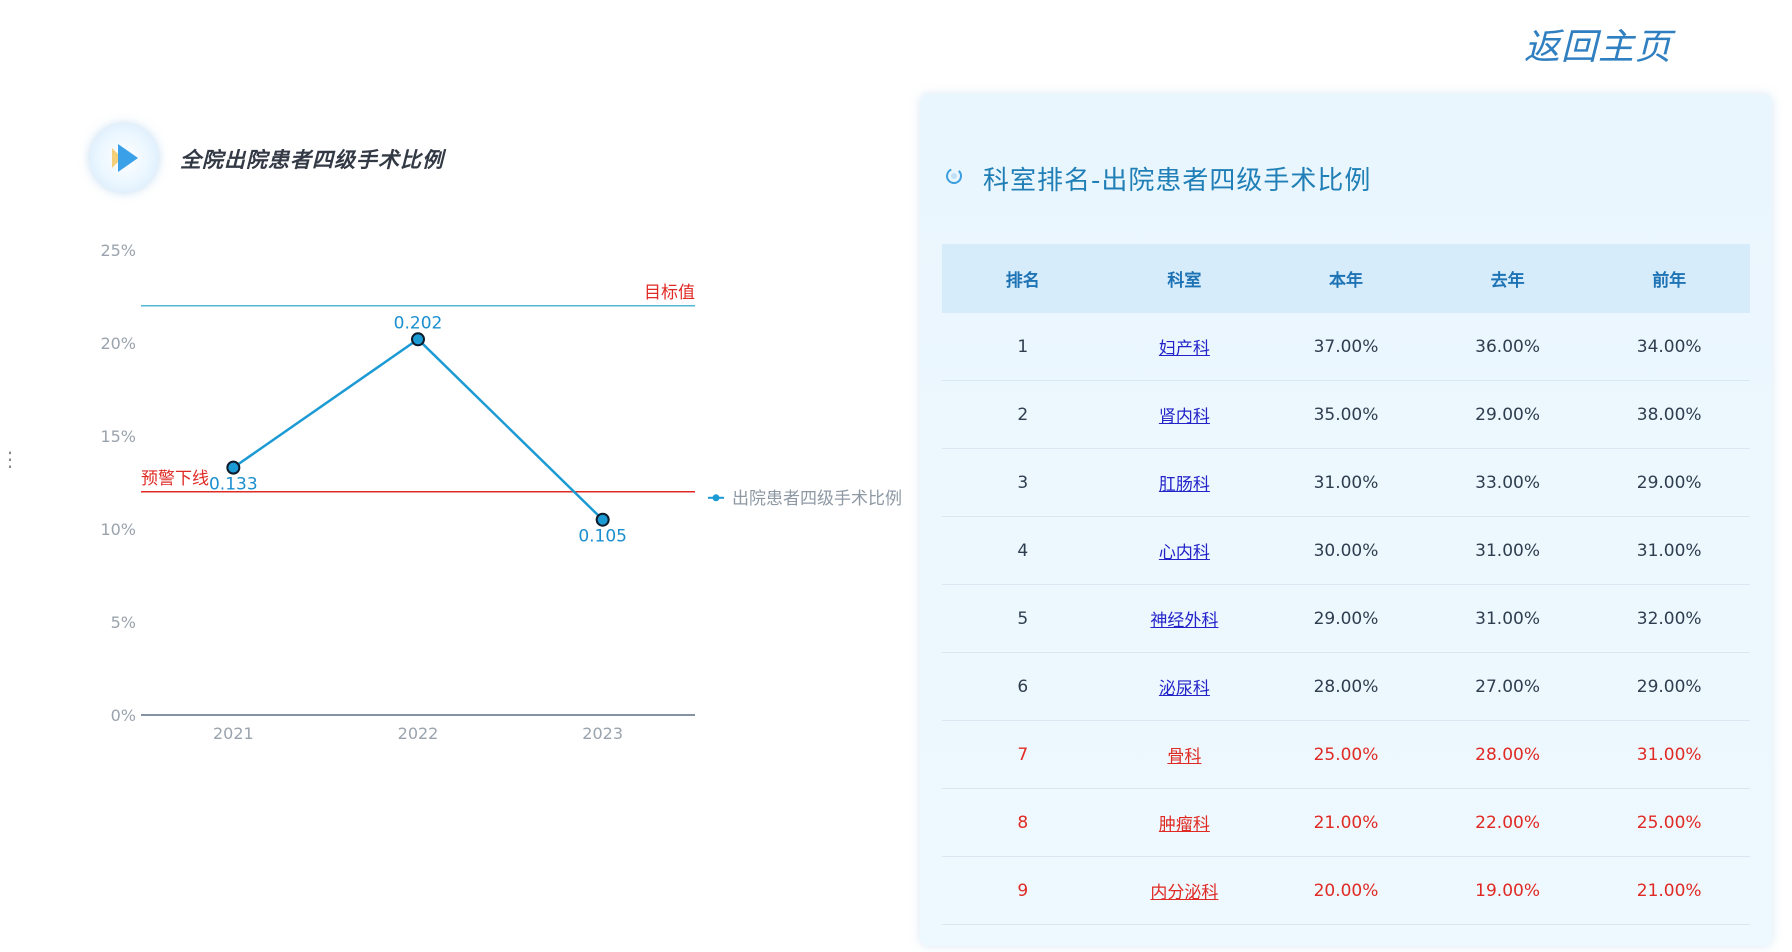 The width and height of the screenshot is (1792, 952). I want to click on department-cell: 心内科, so click(1184, 550).